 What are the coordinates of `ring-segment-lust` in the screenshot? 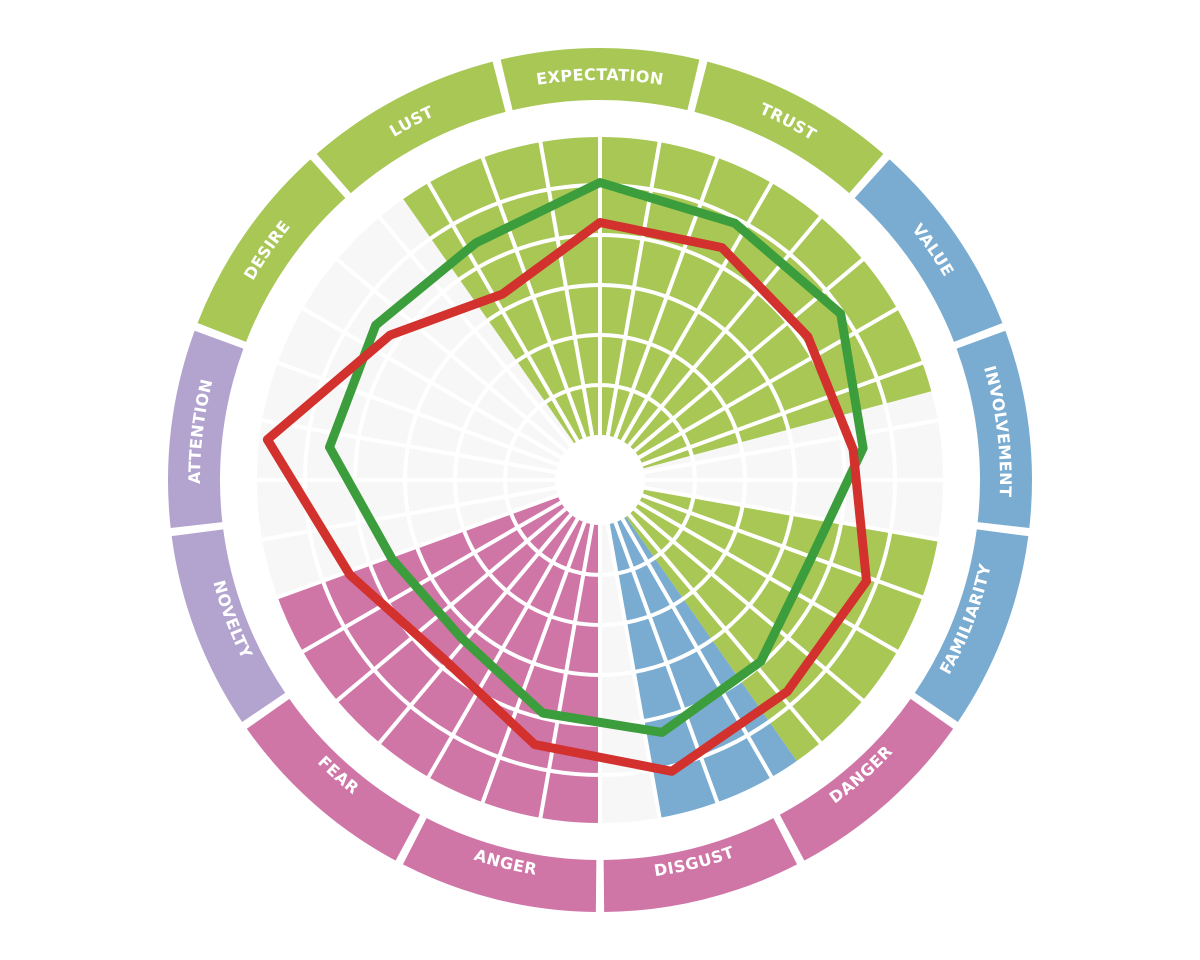 It's located at (411, 127).